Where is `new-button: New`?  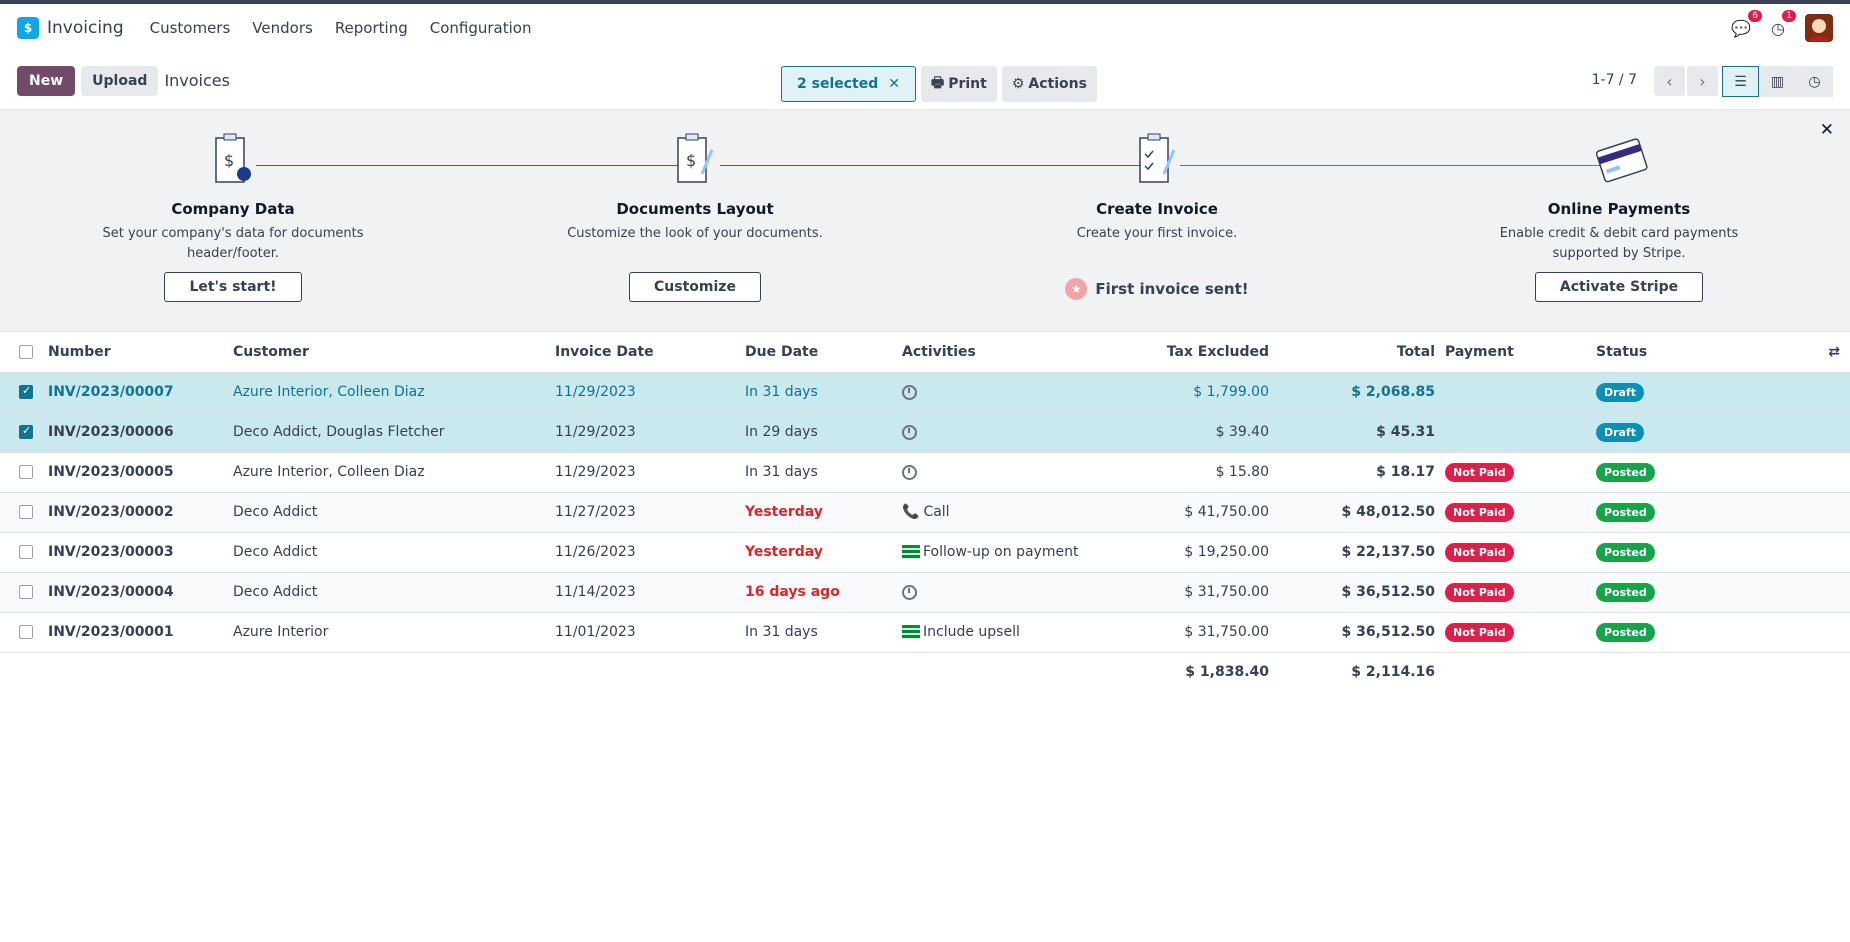
new-button: New is located at coordinates (46, 80).